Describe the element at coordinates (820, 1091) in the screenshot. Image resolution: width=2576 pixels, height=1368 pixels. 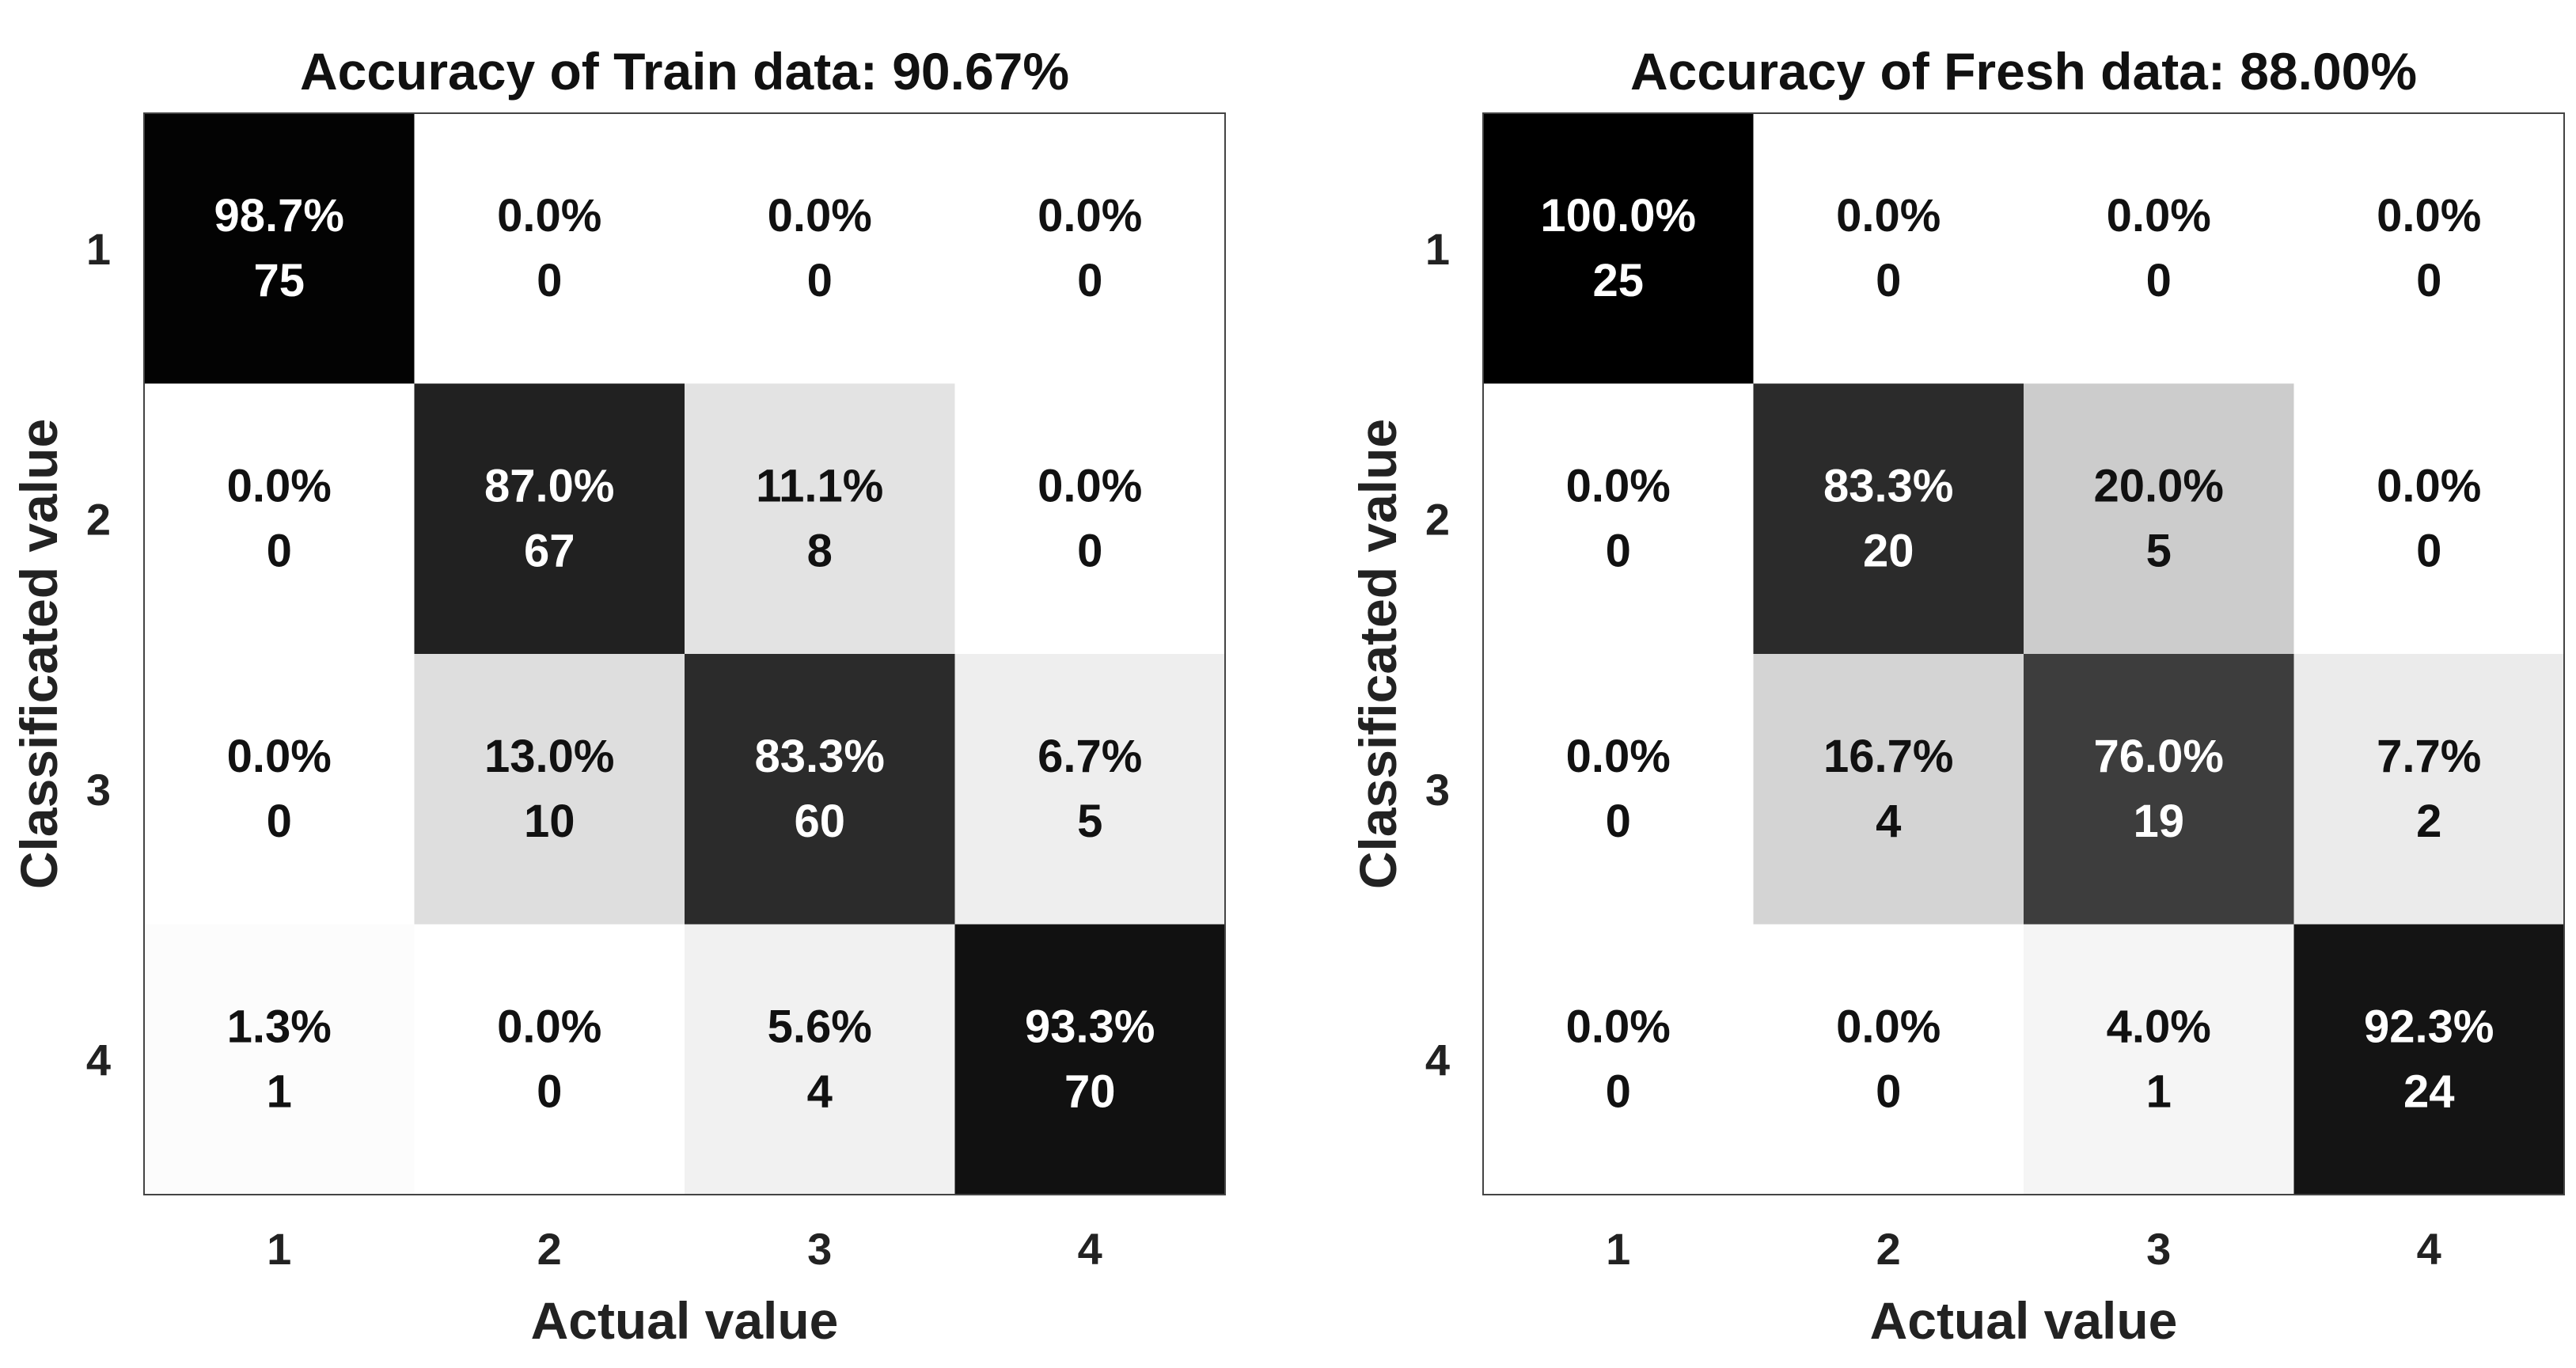
I see `cell-count-label: 4` at that location.